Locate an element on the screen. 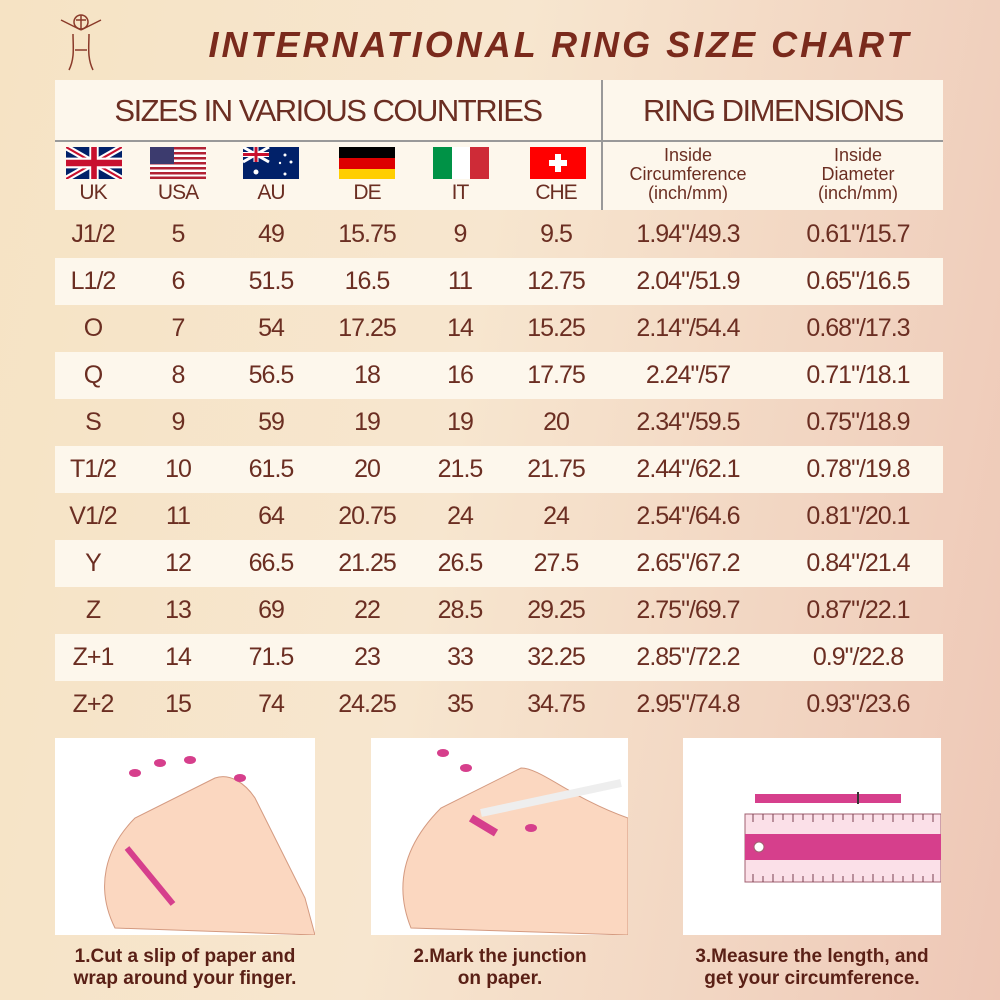 This screenshot has height=1000, width=1000. heading-line: Circumference is located at coordinates (688, 174).